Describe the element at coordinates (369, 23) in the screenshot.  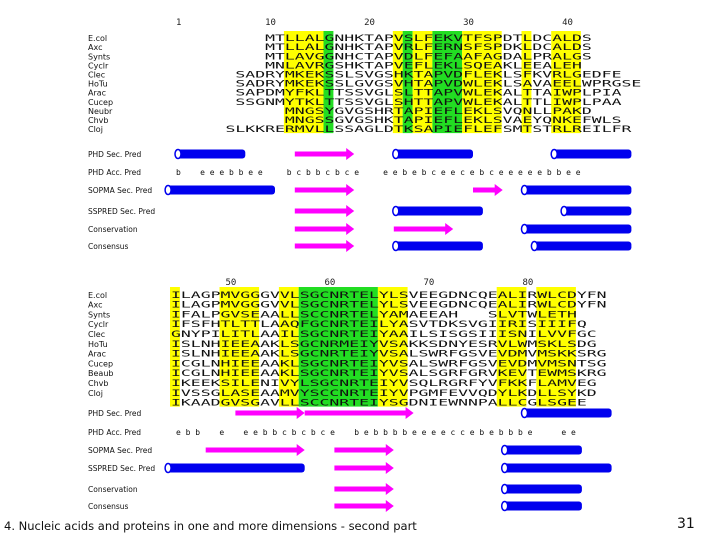
I see `ruler-number: 20` at that location.